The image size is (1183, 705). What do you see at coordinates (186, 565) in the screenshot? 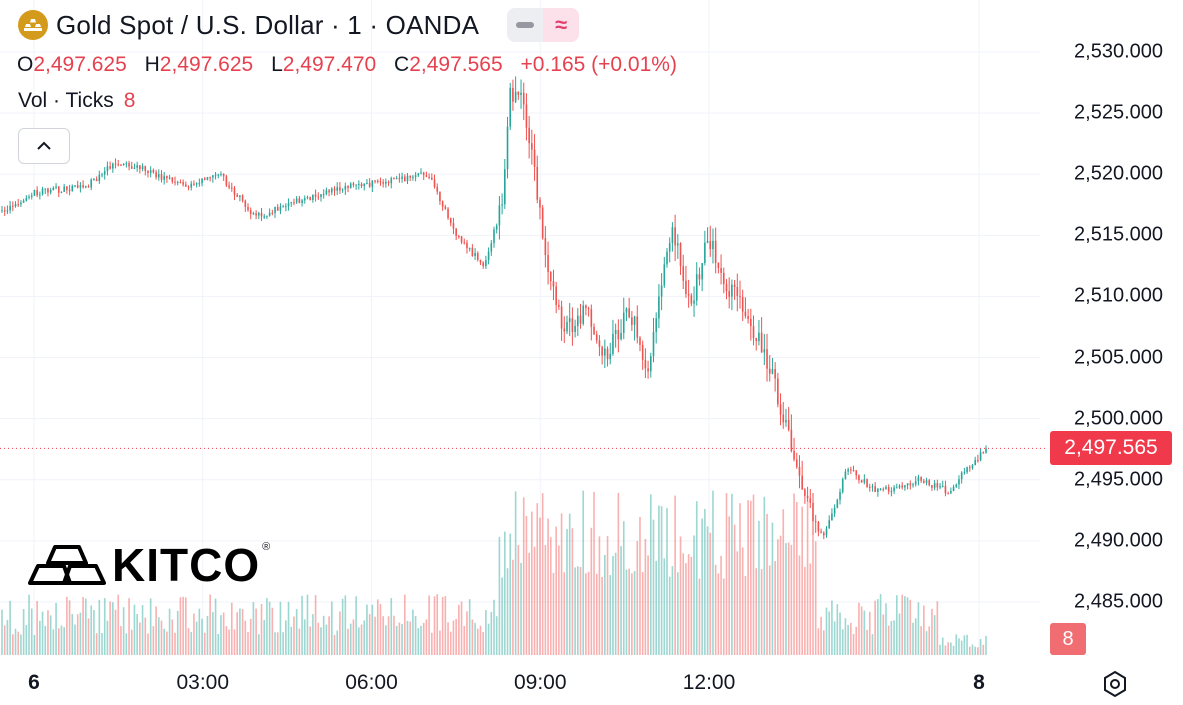
I see `kitco-wordmark: KITCO` at bounding box center [186, 565].